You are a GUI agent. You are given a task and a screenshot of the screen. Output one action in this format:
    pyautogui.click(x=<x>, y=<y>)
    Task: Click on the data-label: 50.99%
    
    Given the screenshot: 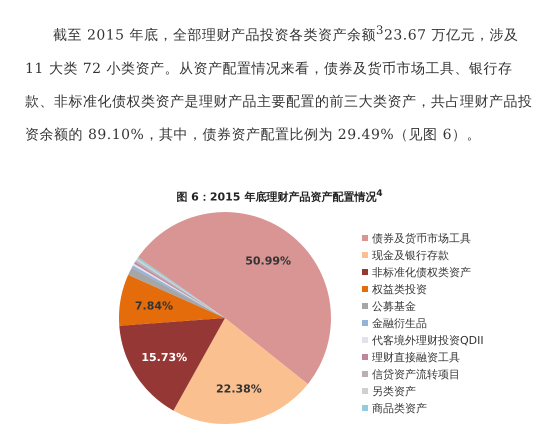 What is the action you would take?
    pyautogui.click(x=268, y=261)
    